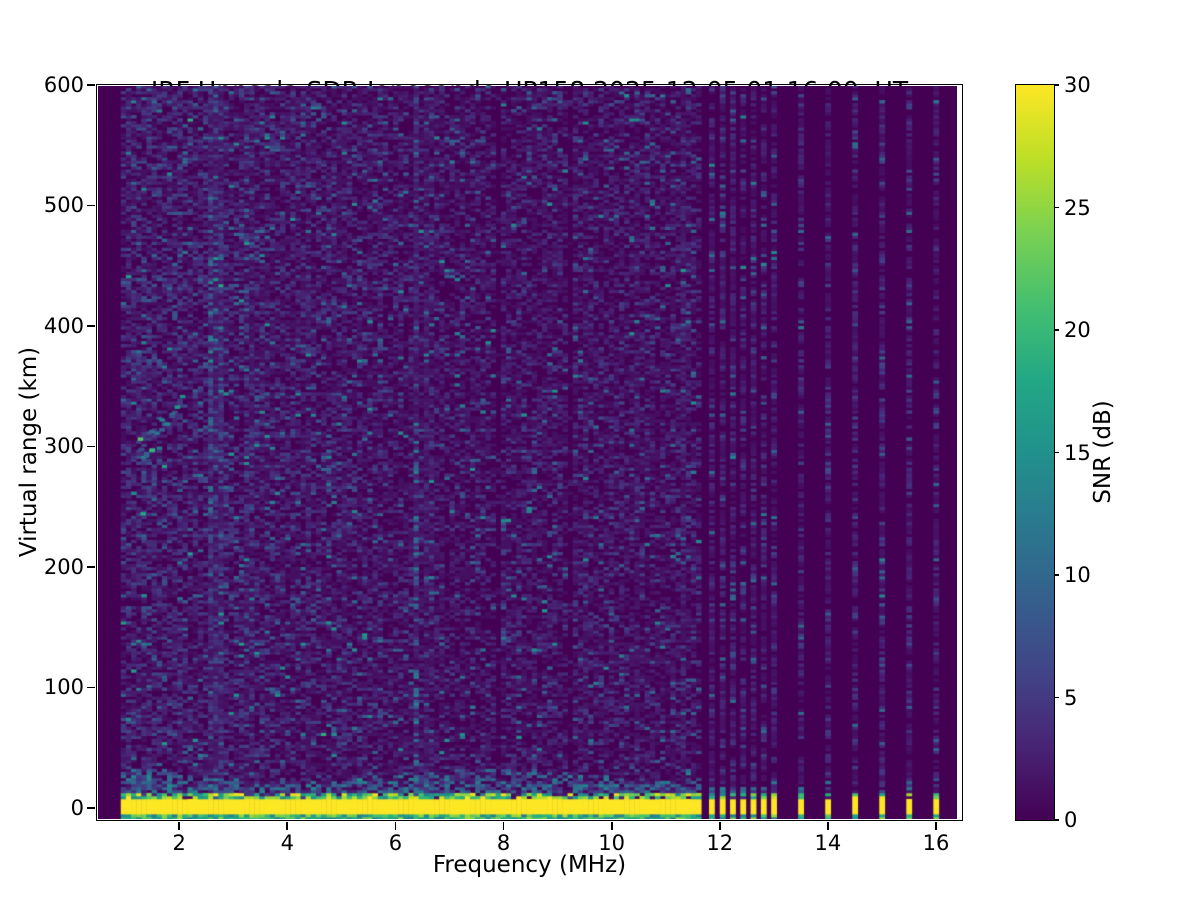  Describe the element at coordinates (529, 865) in the screenshot. I see `x-axis-label: Frequency (MHz)` at that location.